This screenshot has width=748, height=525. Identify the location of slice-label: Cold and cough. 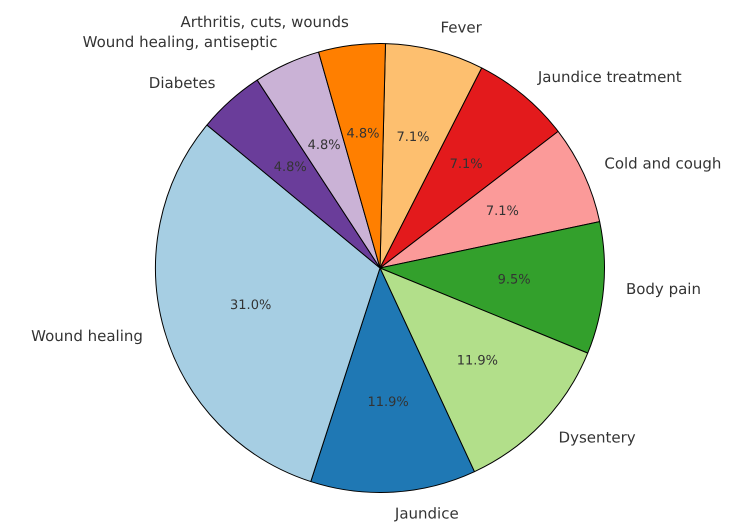
(663, 163).